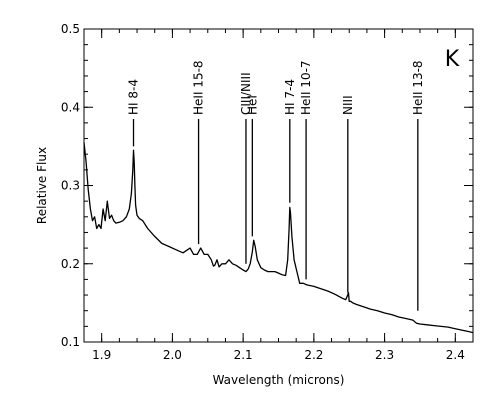 Image resolution: width=498 pixels, height=400 pixels. Describe the element at coordinates (384, 355) in the screenshot. I see `x-tick-label: 2.3` at that location.